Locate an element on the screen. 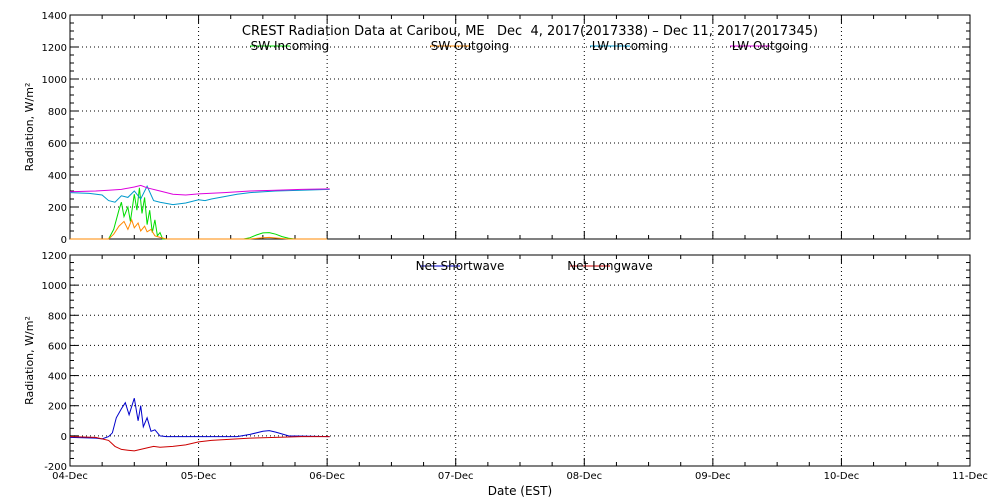 Image resolution: width=1000 pixels, height=500 pixels. x-axis-label: Date (EST) is located at coordinates (520, 491).